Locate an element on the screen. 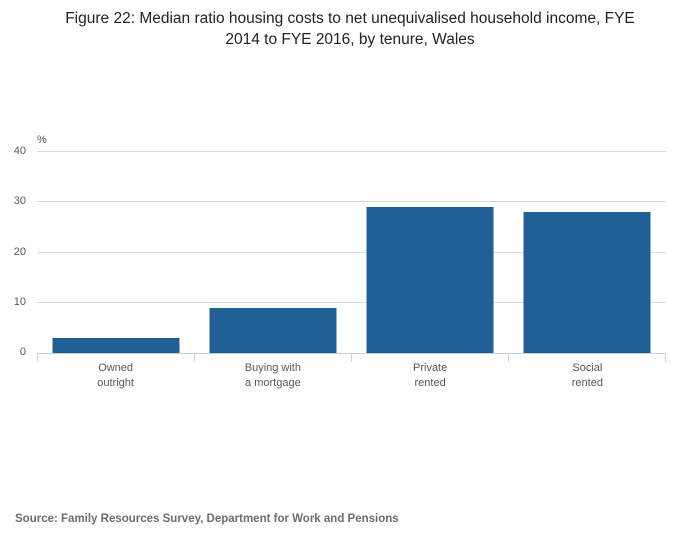 The width and height of the screenshot is (700, 549). x-label-line: Buying with is located at coordinates (272, 368).